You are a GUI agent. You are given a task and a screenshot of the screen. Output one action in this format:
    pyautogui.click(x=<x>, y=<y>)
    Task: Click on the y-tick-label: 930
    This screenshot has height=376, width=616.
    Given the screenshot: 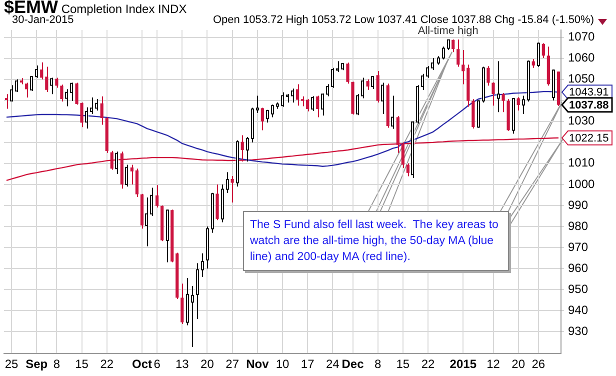 What is the action you would take?
    pyautogui.click(x=578, y=331)
    